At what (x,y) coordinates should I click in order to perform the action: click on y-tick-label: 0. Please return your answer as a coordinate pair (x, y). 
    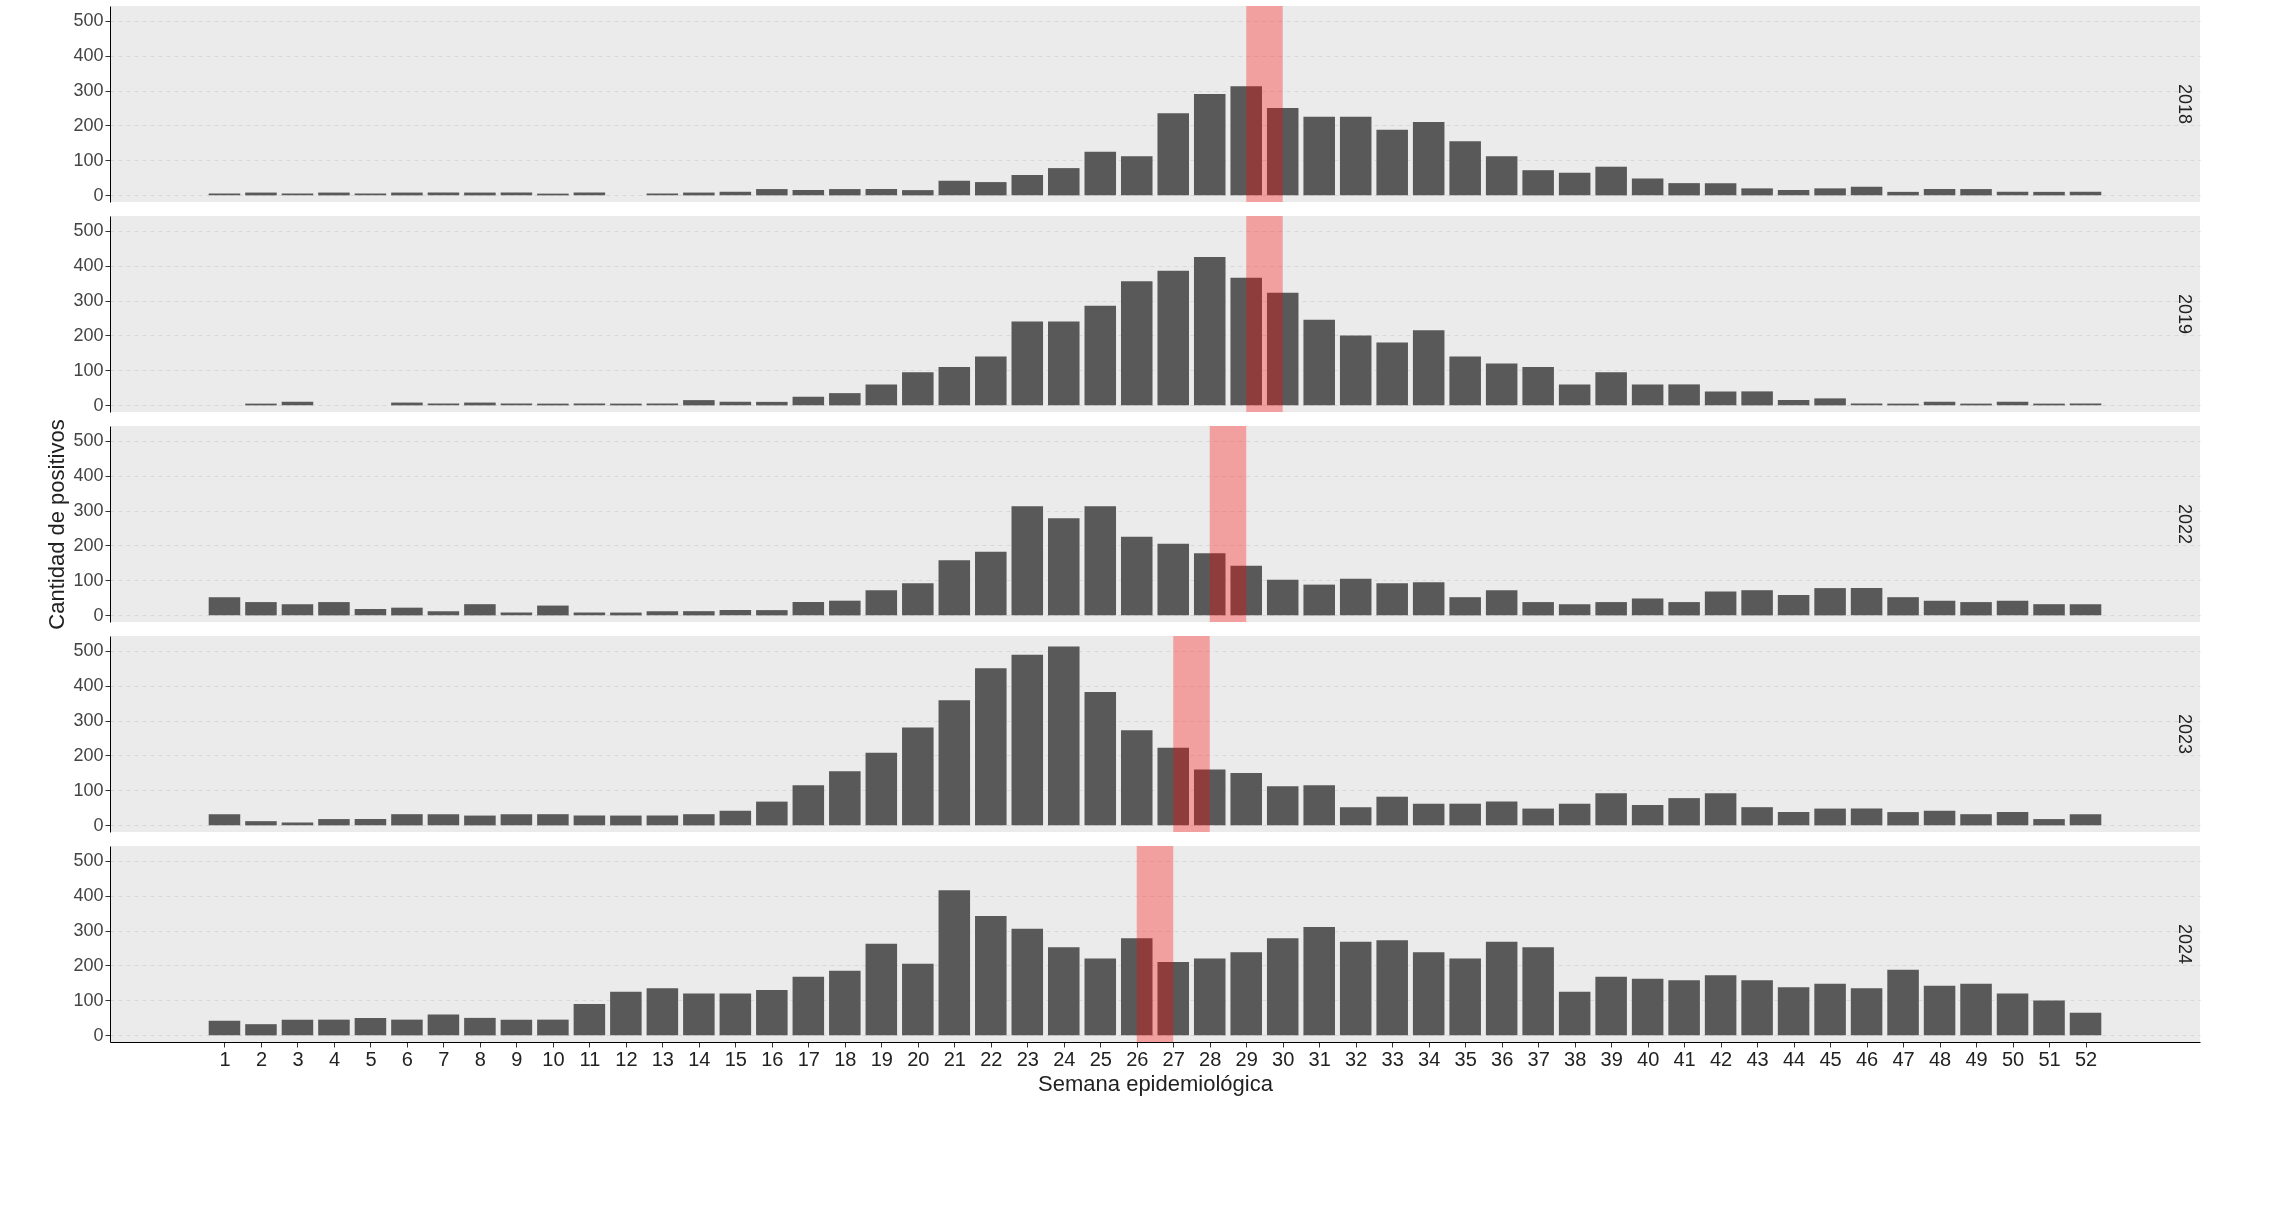
    Looking at the image, I should click on (98, 404).